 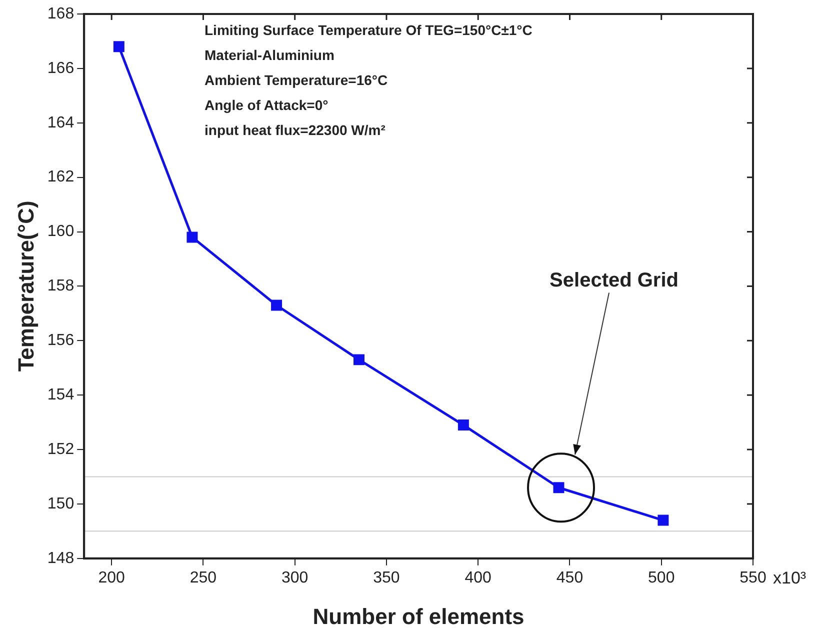 I want to click on y-tick-label: 168, so click(x=60, y=13).